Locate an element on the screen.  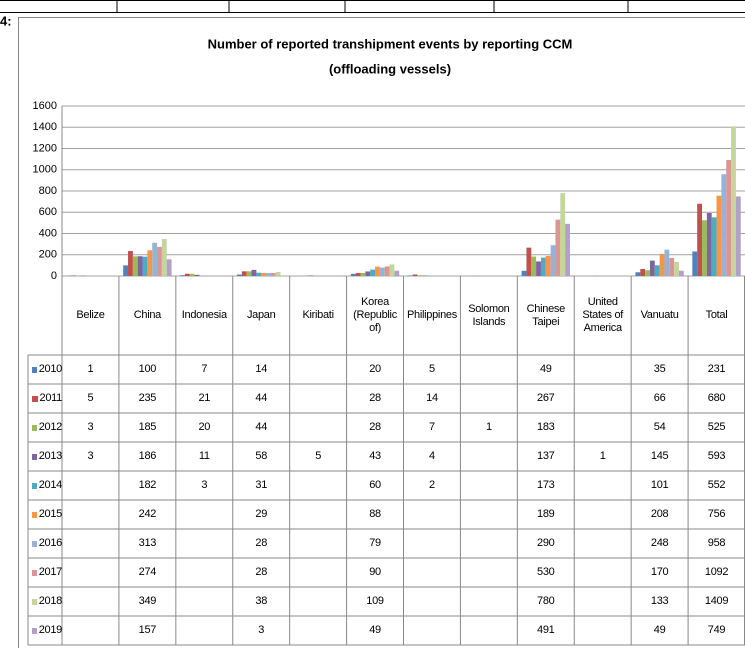
table-value: 137 is located at coordinates (546, 456).